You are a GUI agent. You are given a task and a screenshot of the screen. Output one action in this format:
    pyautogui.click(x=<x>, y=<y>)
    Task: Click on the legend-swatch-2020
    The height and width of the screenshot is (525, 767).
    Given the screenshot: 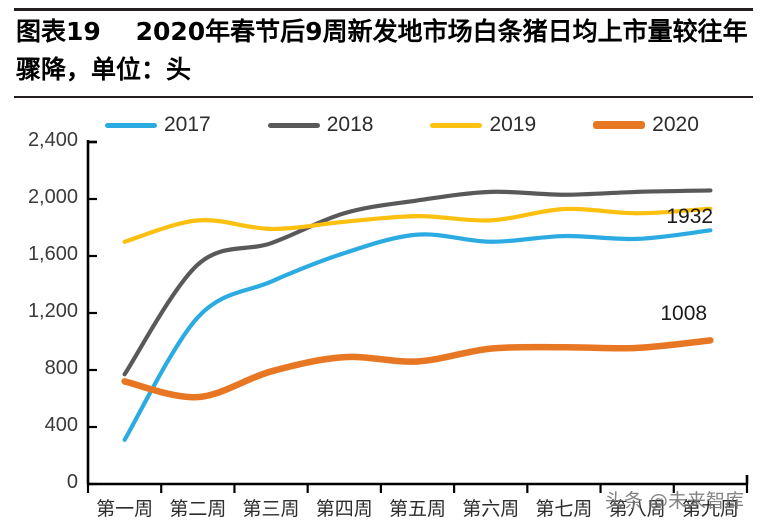 What is the action you would take?
    pyautogui.click(x=619, y=125)
    